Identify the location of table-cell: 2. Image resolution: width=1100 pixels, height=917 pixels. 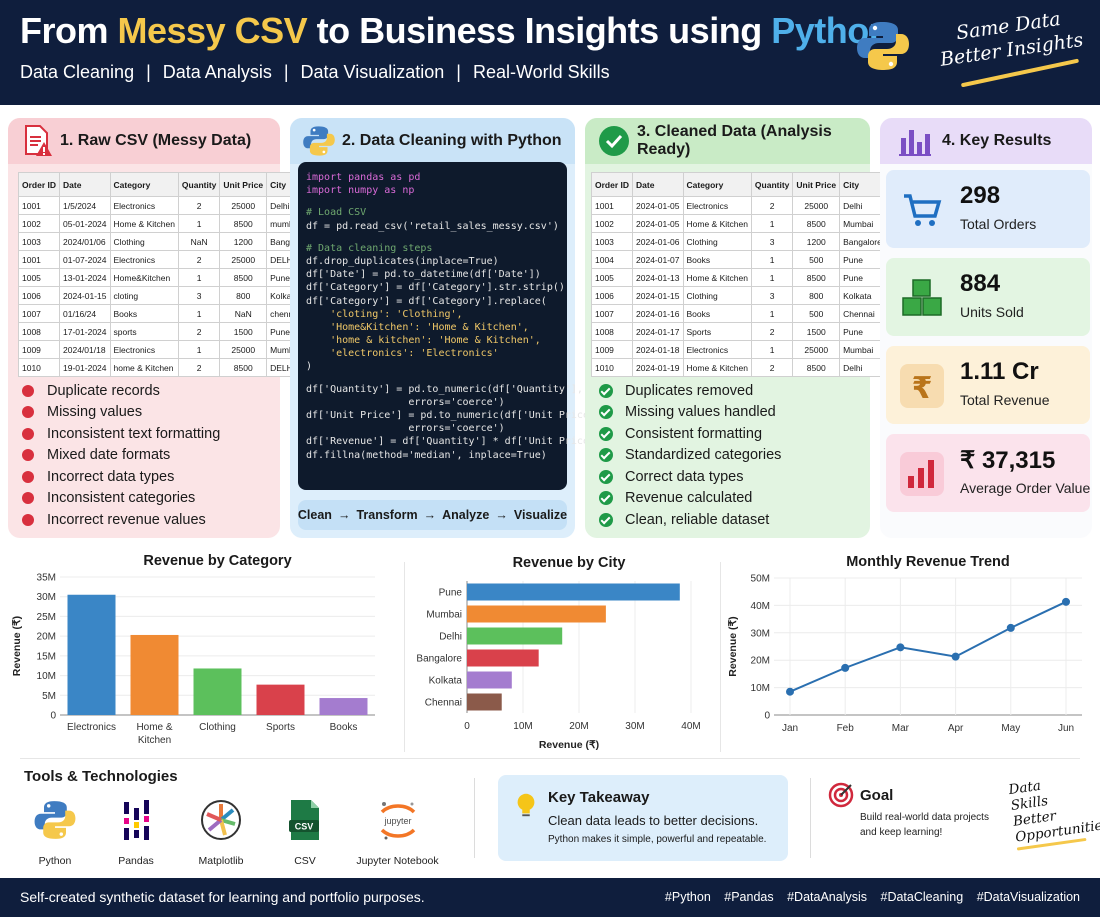
(199, 259).